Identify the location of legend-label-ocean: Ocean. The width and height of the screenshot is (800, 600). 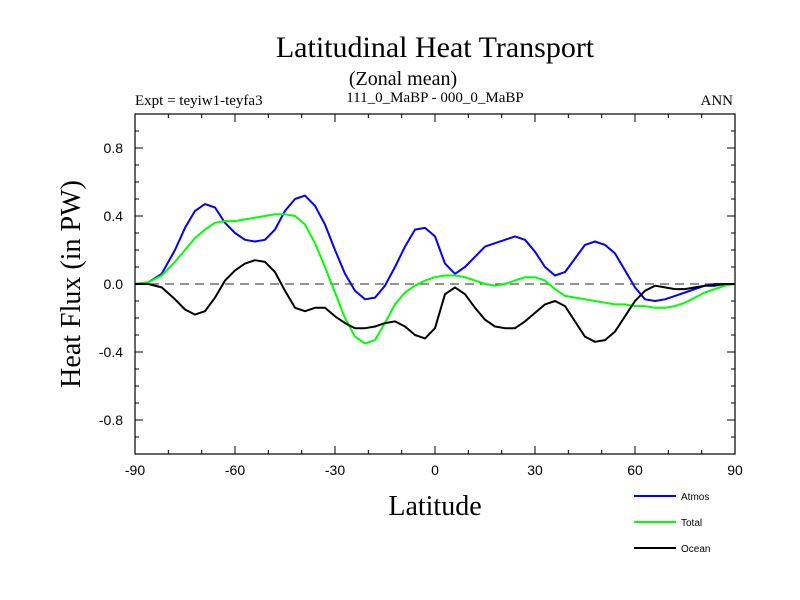
(695, 549).